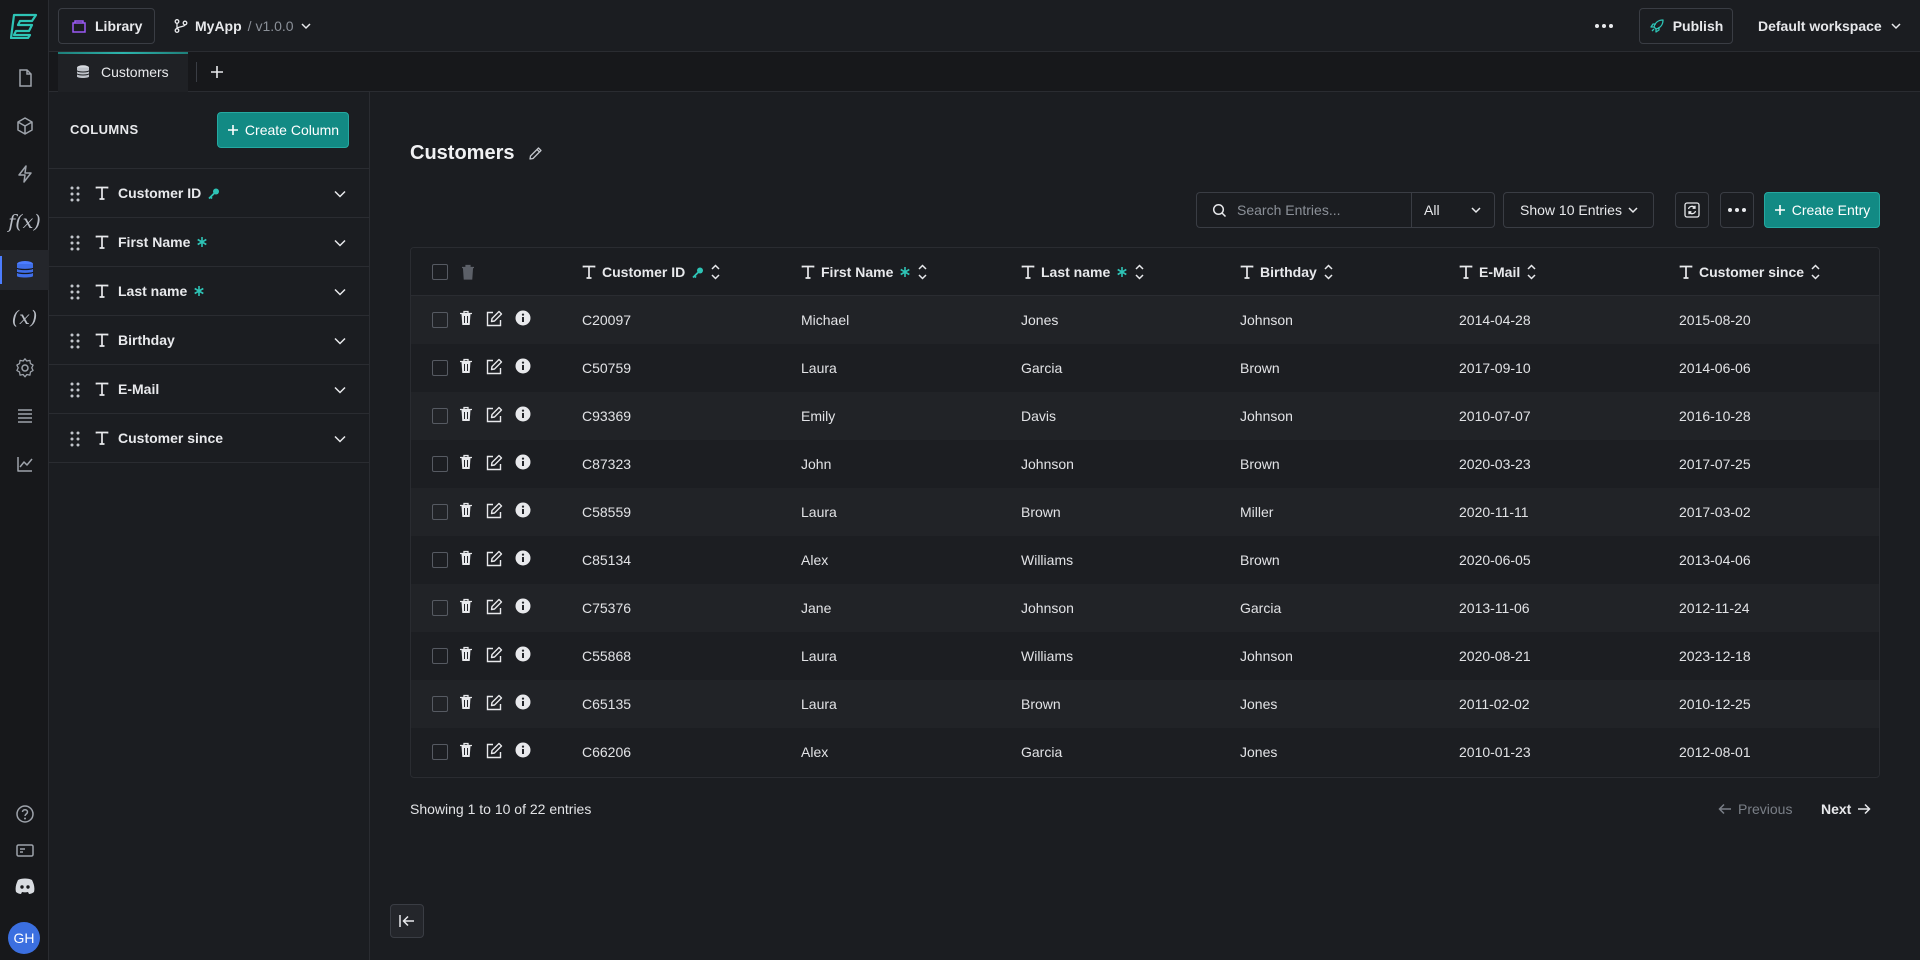 The width and height of the screenshot is (1920, 960). What do you see at coordinates (107, 26) in the screenshot?
I see `library-button: Library` at bounding box center [107, 26].